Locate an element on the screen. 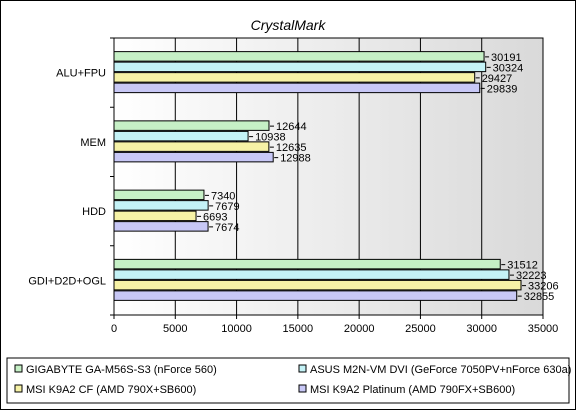 The image size is (576, 410). data-label: 6693 is located at coordinates (215, 217).